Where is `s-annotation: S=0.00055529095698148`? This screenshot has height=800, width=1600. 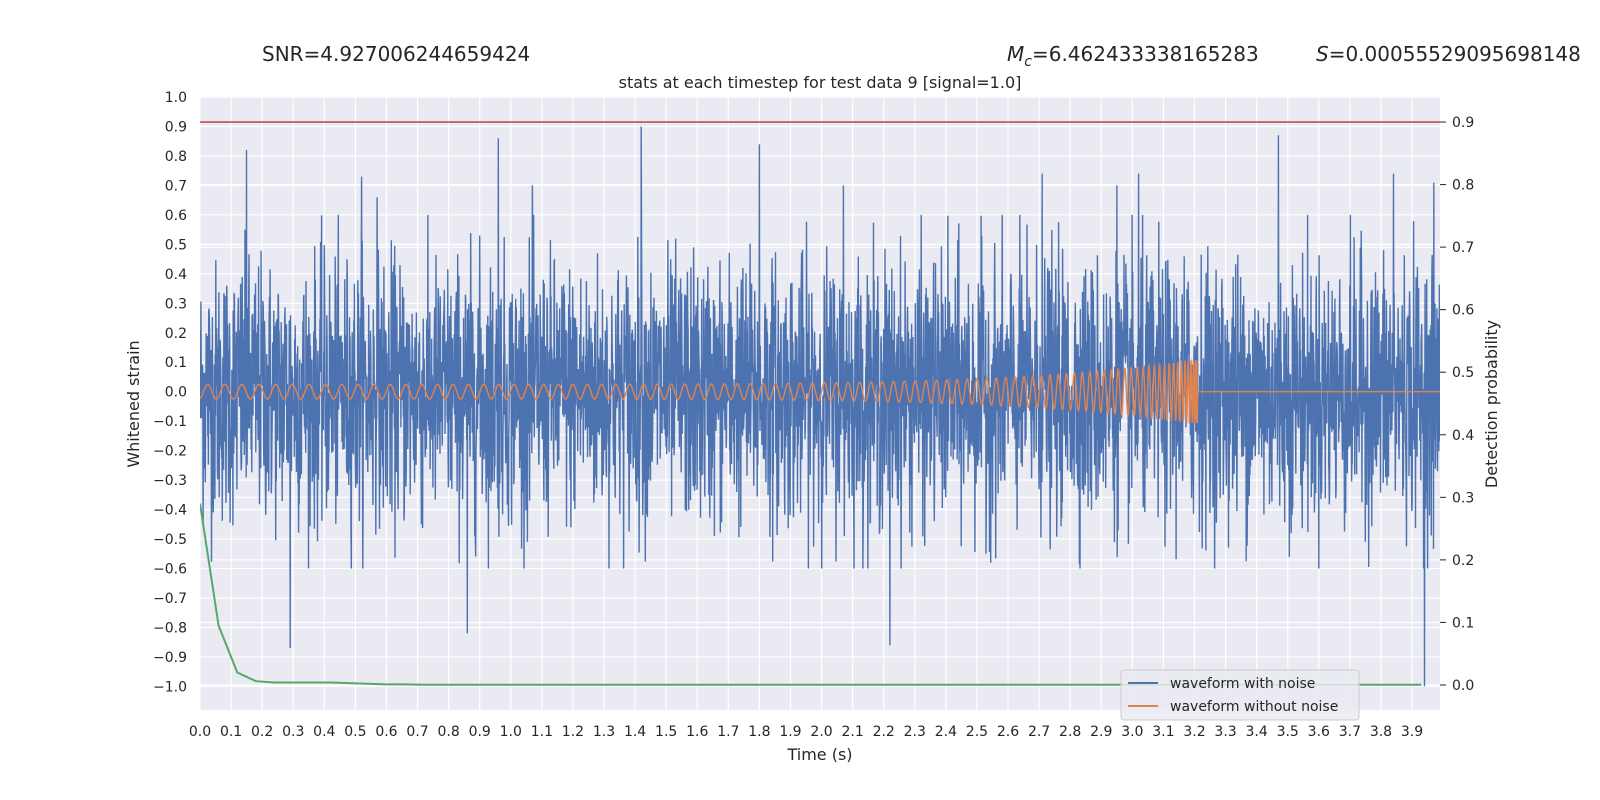 s-annotation: S=0.00055529095698148 is located at coordinates (1448, 54).